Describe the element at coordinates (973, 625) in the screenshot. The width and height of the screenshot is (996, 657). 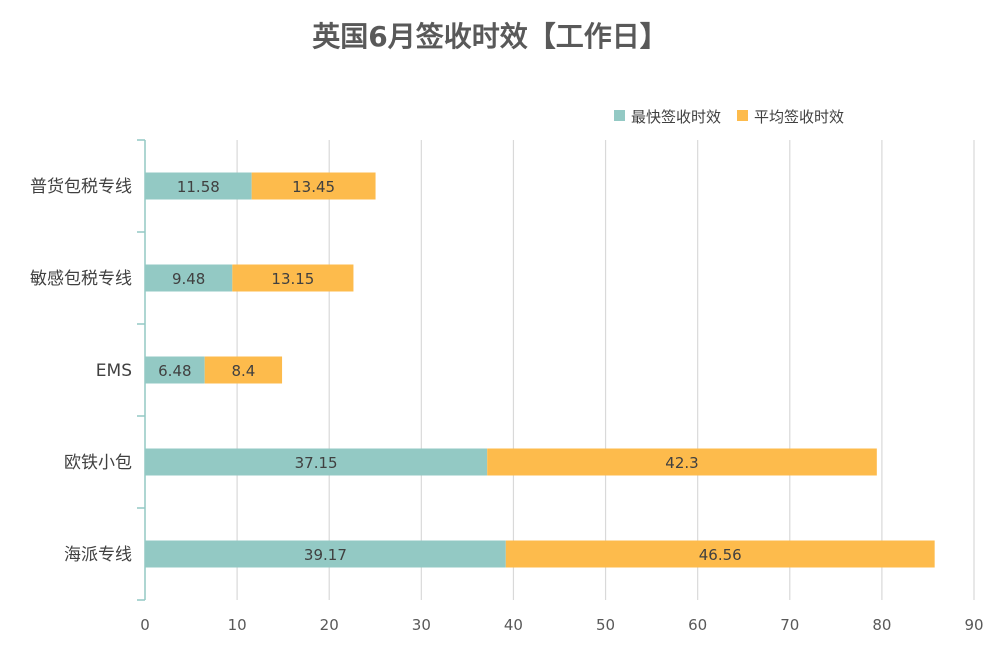
I see `x-tick-label: 90` at that location.